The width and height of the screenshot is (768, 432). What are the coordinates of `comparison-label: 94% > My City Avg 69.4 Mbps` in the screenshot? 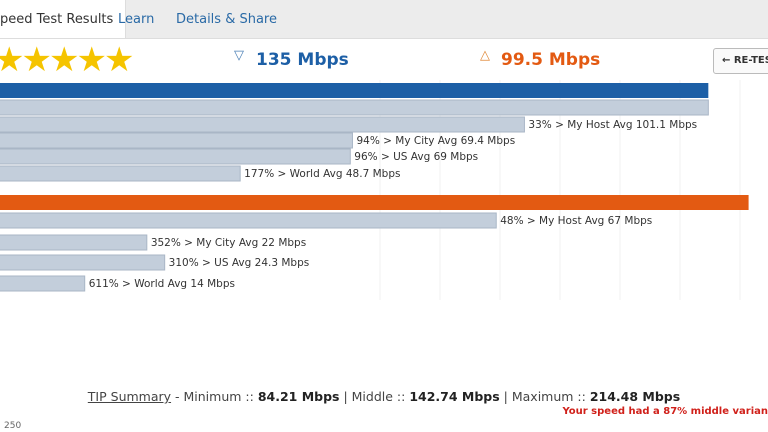 It's located at (435, 141).